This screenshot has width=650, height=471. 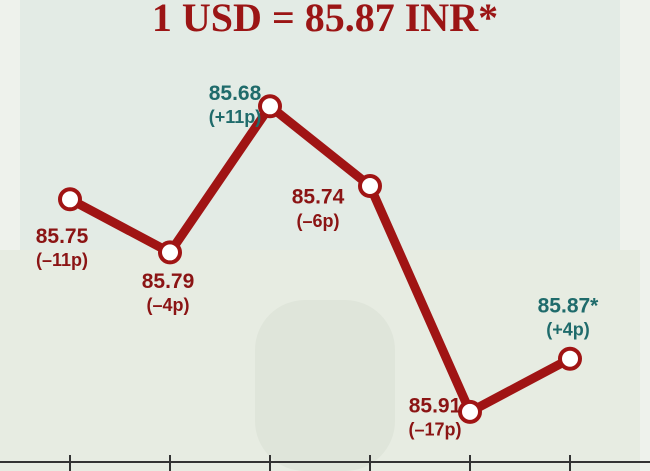 I want to click on change-label: (+11p), so click(x=235, y=117).